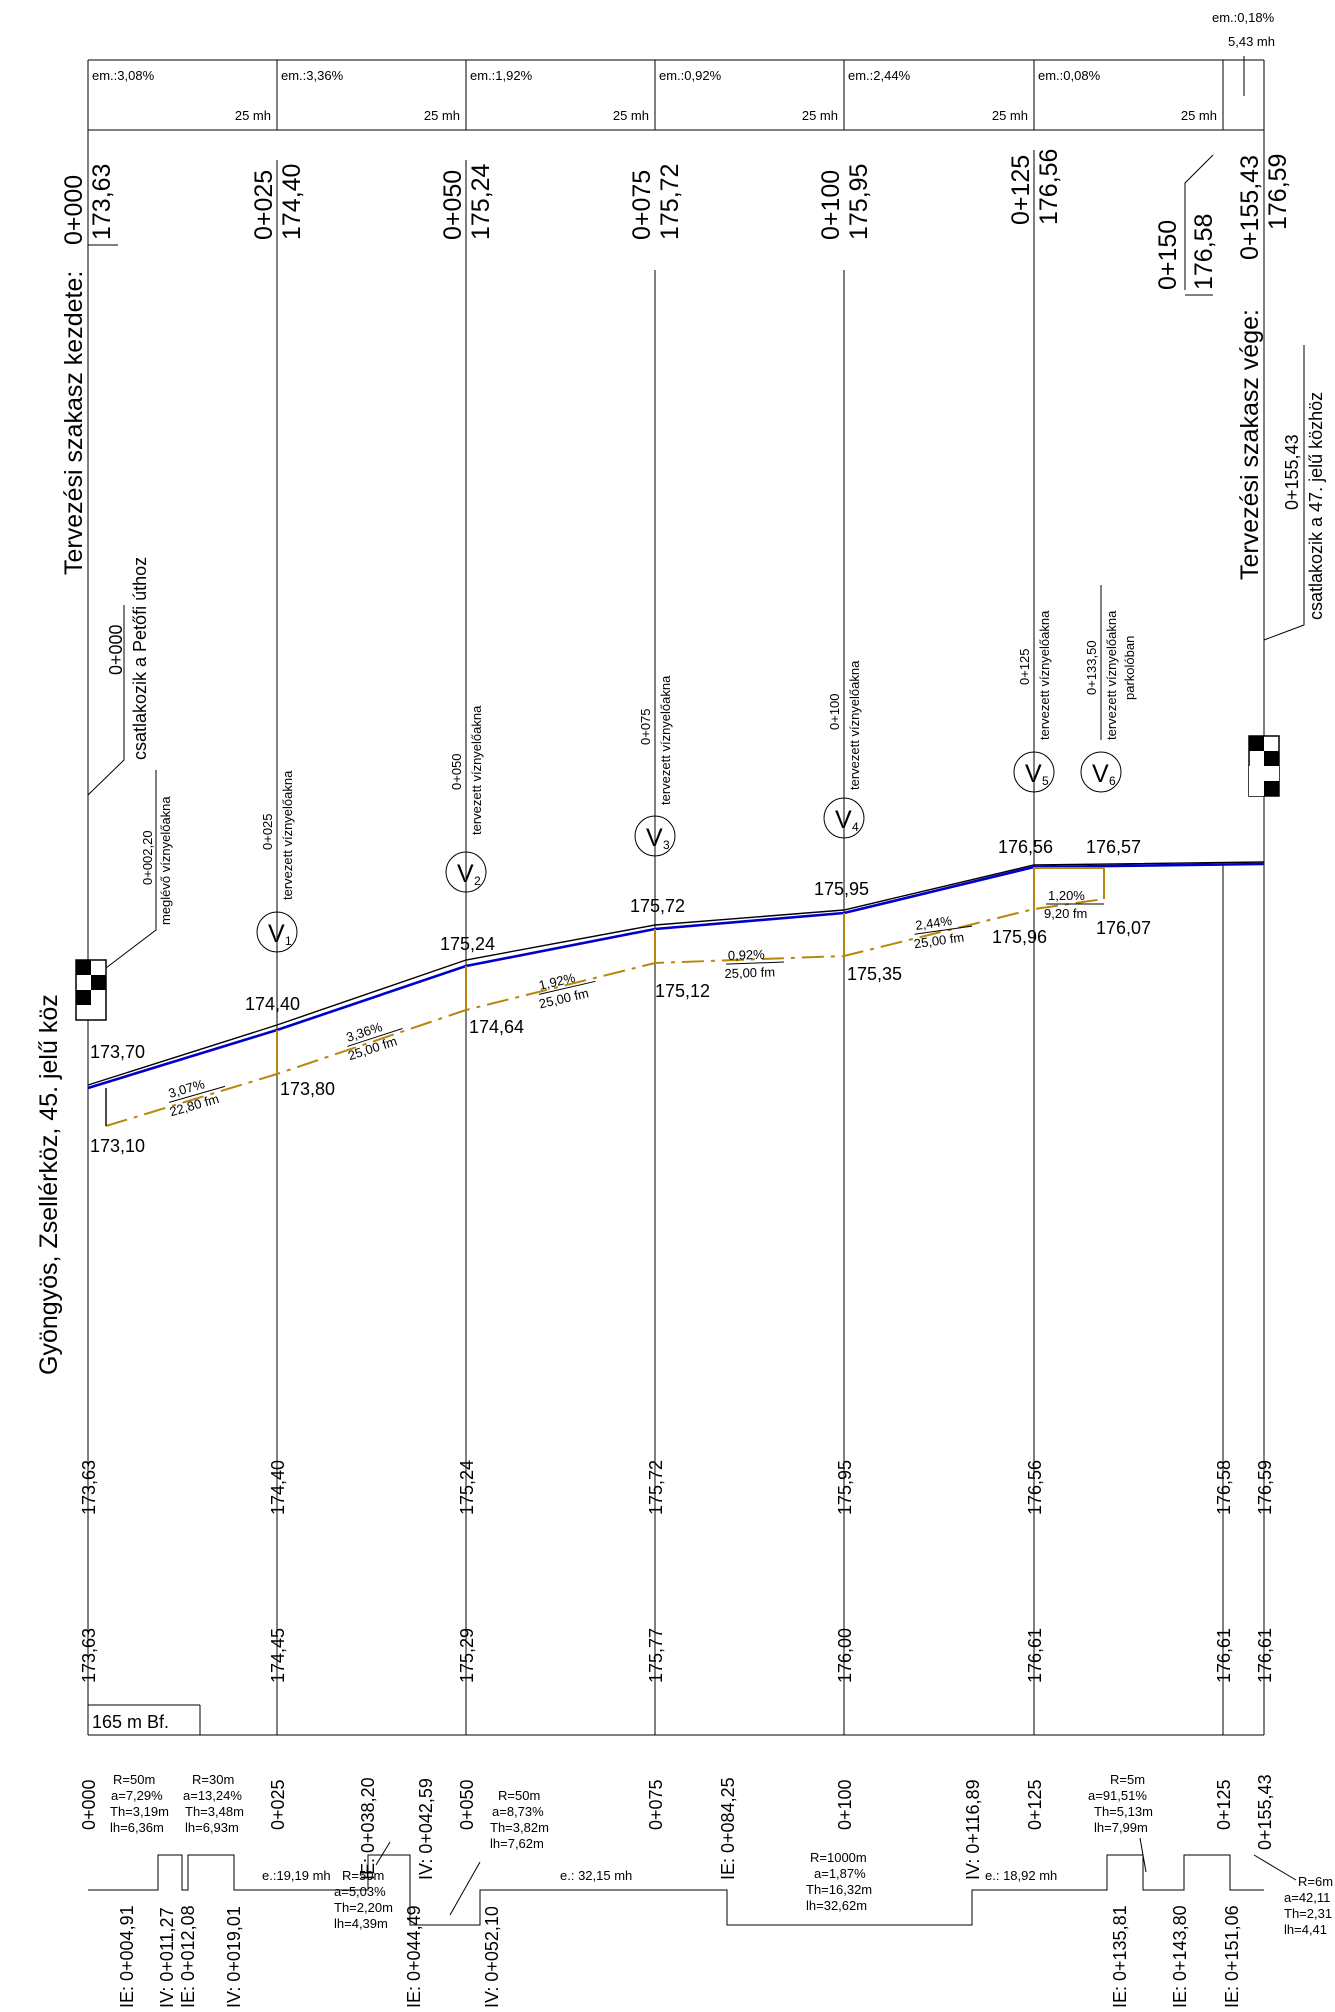 This screenshot has height=2012, width=1335. What do you see at coordinates (264, 205) in the screenshot?
I see `station-label-1: 0+025` at bounding box center [264, 205].